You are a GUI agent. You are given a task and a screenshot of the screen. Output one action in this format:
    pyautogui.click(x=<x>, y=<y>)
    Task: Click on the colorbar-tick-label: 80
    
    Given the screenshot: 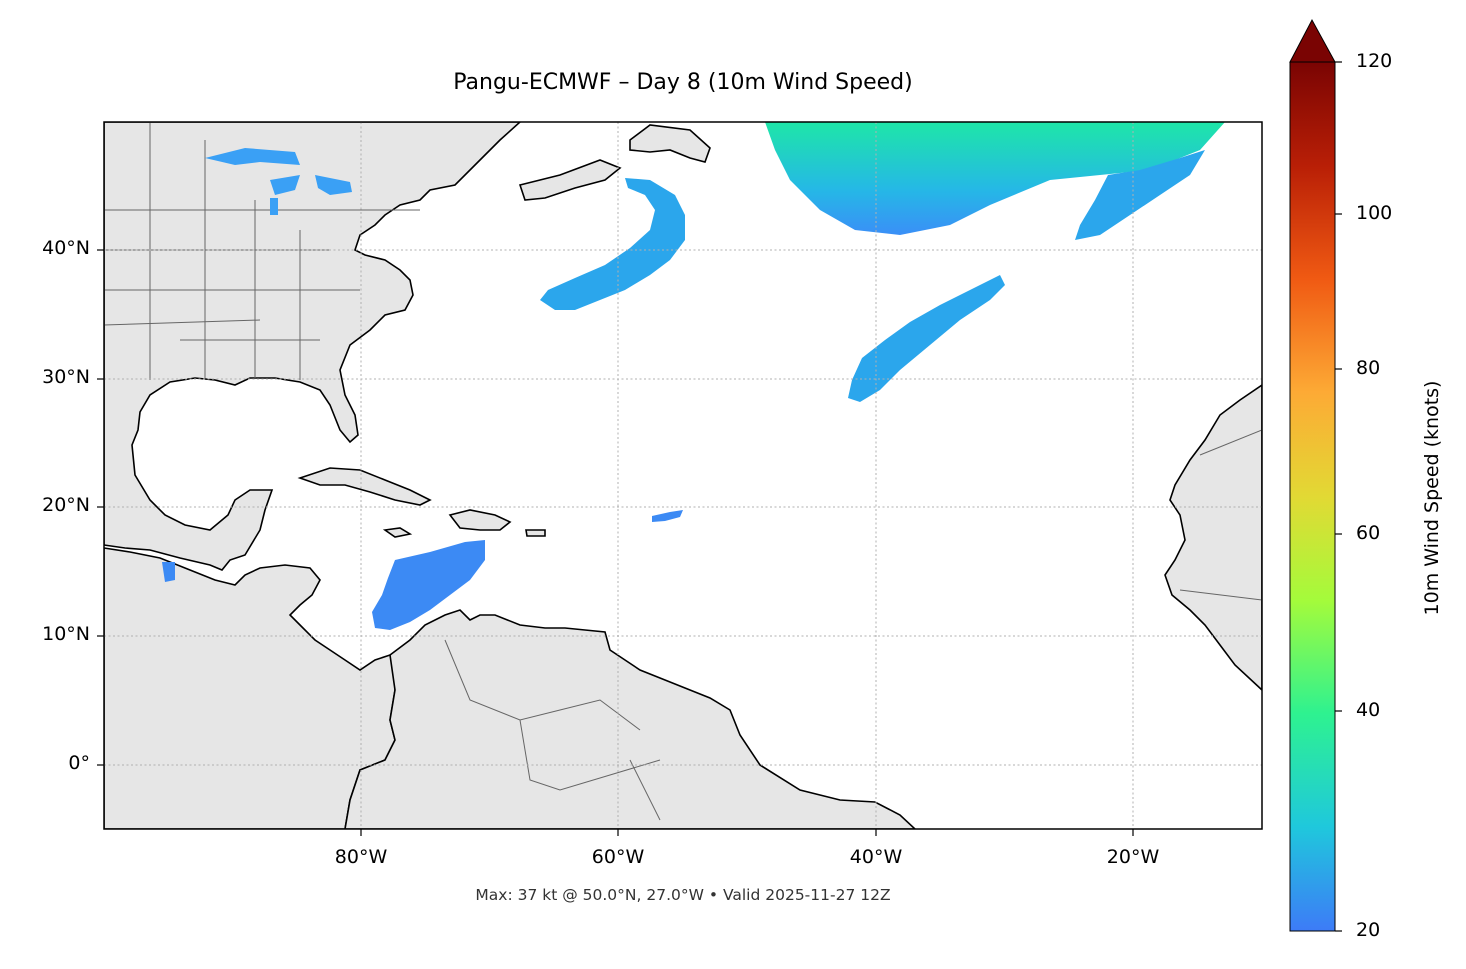 What is the action you would take?
    pyautogui.click(x=1368, y=368)
    